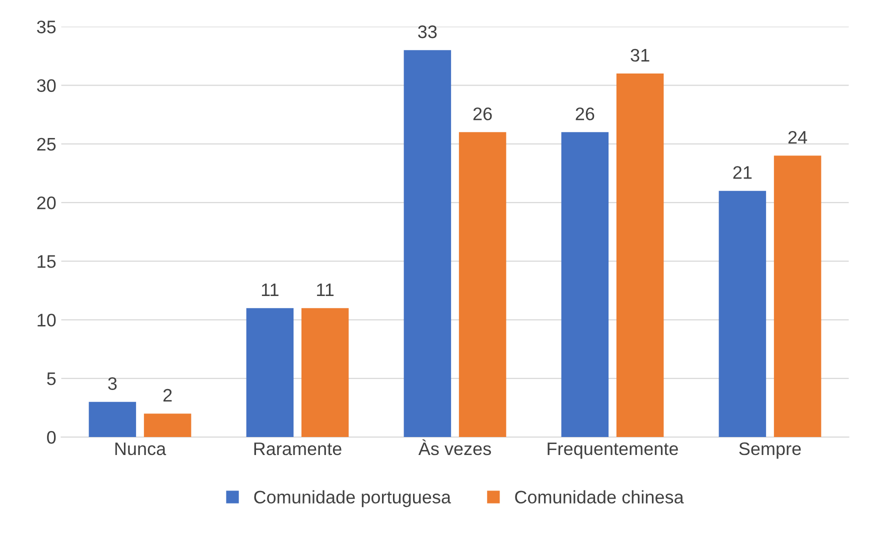  I want to click on y-tick-label: 25, so click(46, 144).